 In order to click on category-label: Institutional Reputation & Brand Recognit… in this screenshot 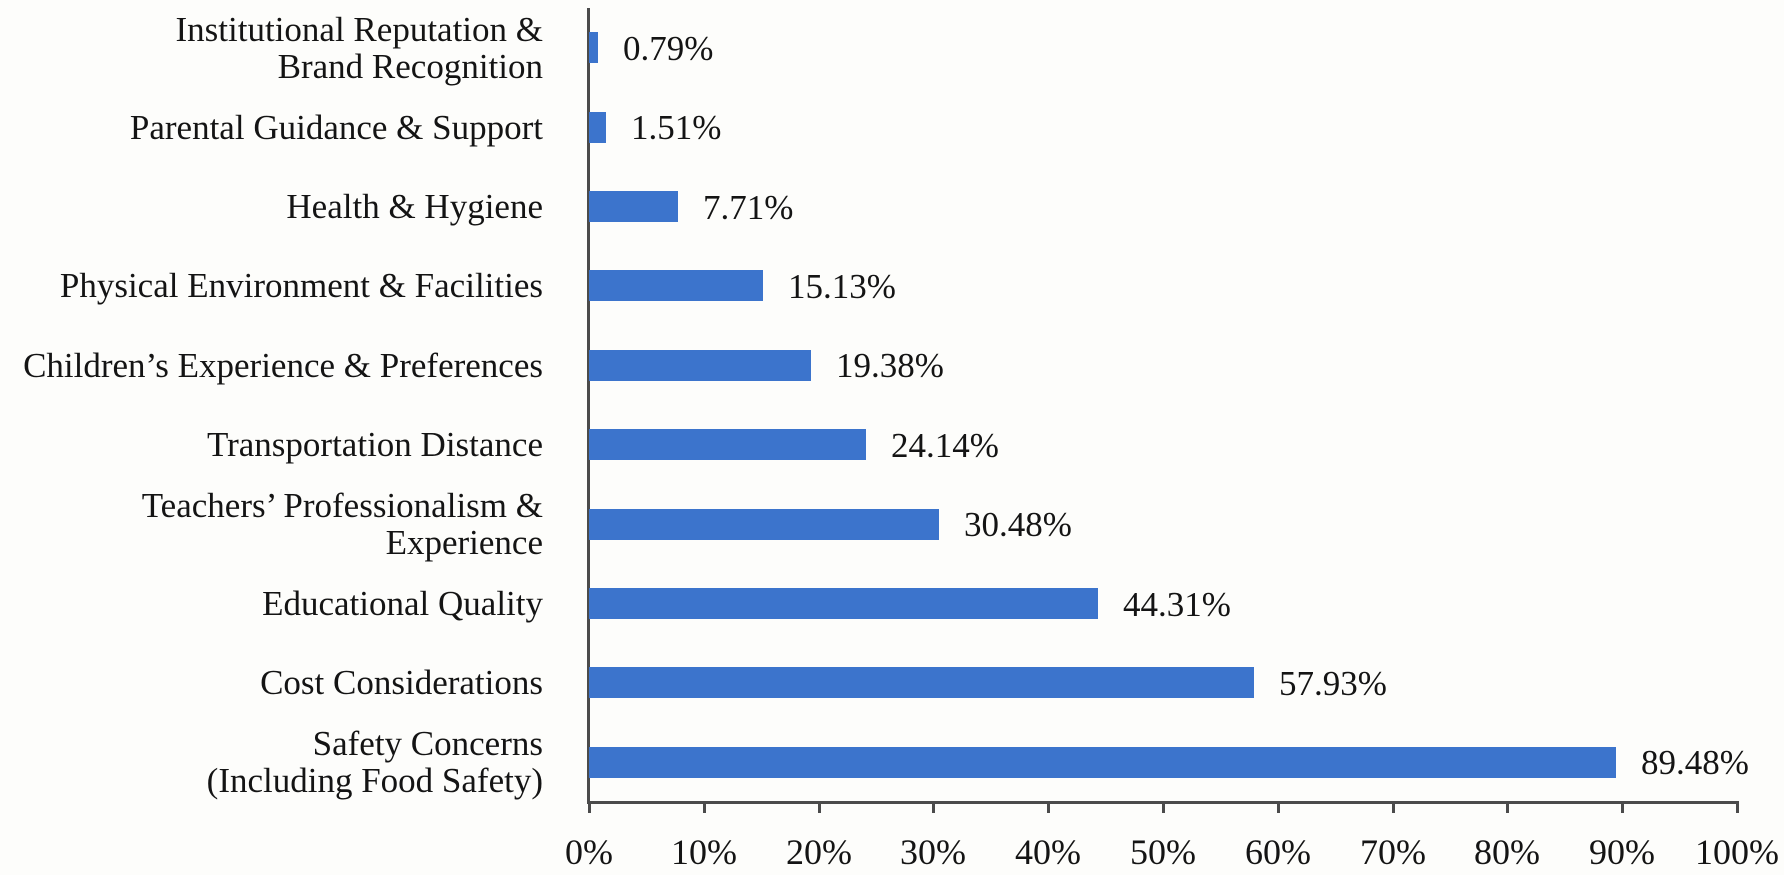, I will do `click(271, 48)`.